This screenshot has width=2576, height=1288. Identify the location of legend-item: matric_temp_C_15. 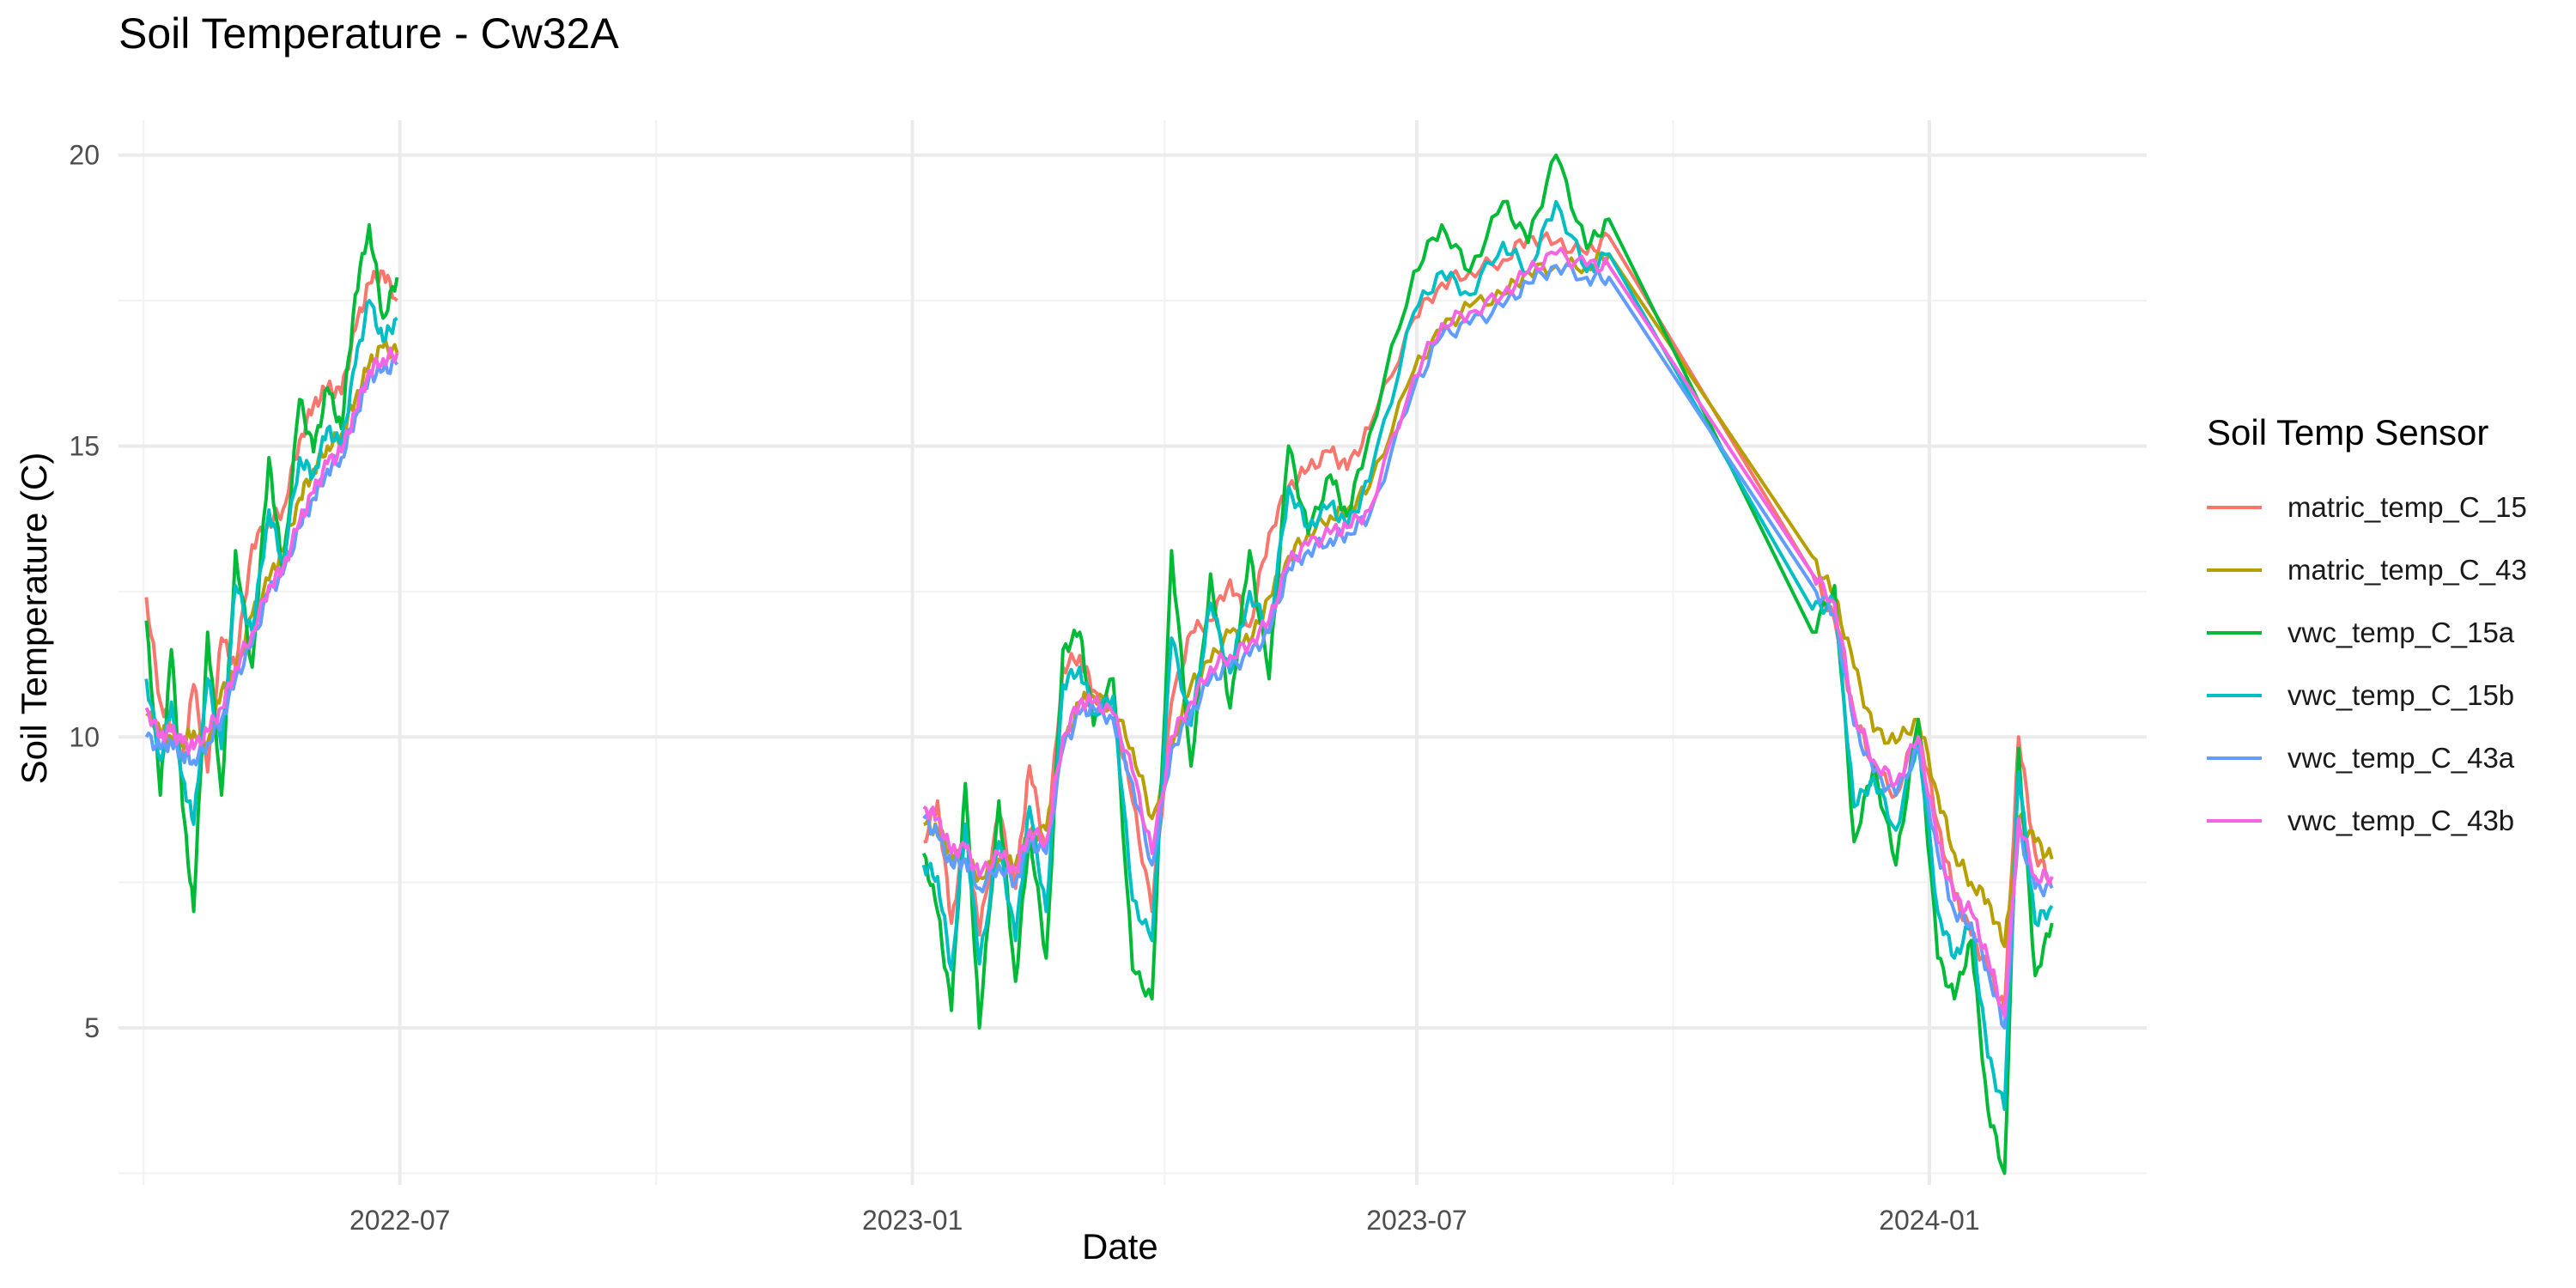
(2367, 507).